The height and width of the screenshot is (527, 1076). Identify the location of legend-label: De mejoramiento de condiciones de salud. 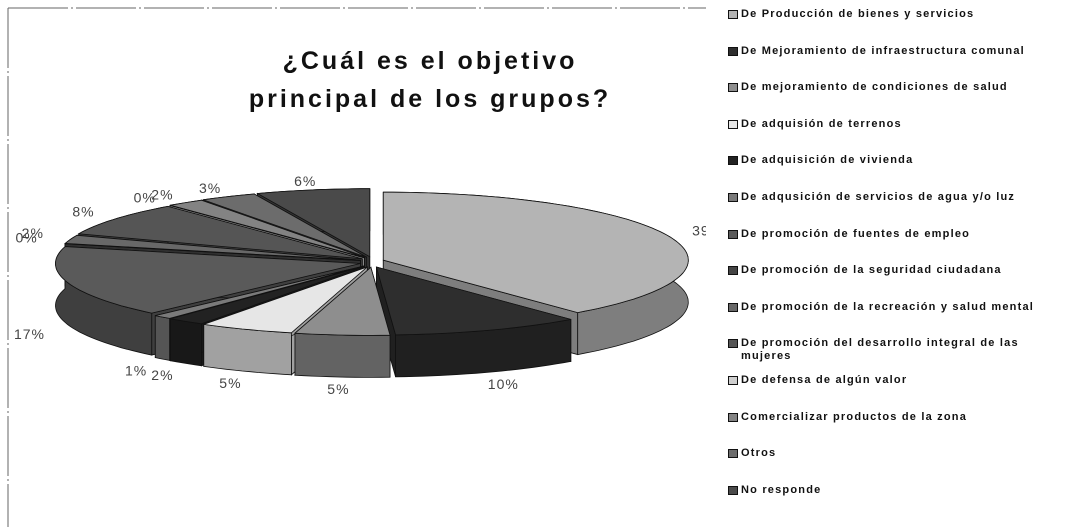
(874, 87).